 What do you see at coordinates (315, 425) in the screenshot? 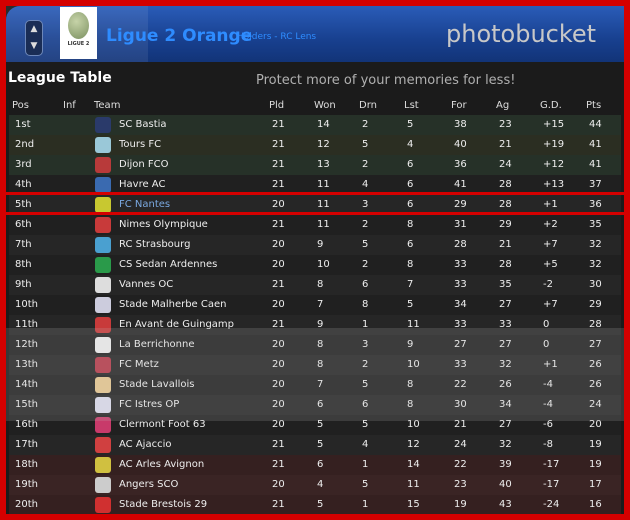
I see `table-row: 16th 20 5 5 10 21 27 -6 20 Clermont Foot 63` at bounding box center [315, 425].